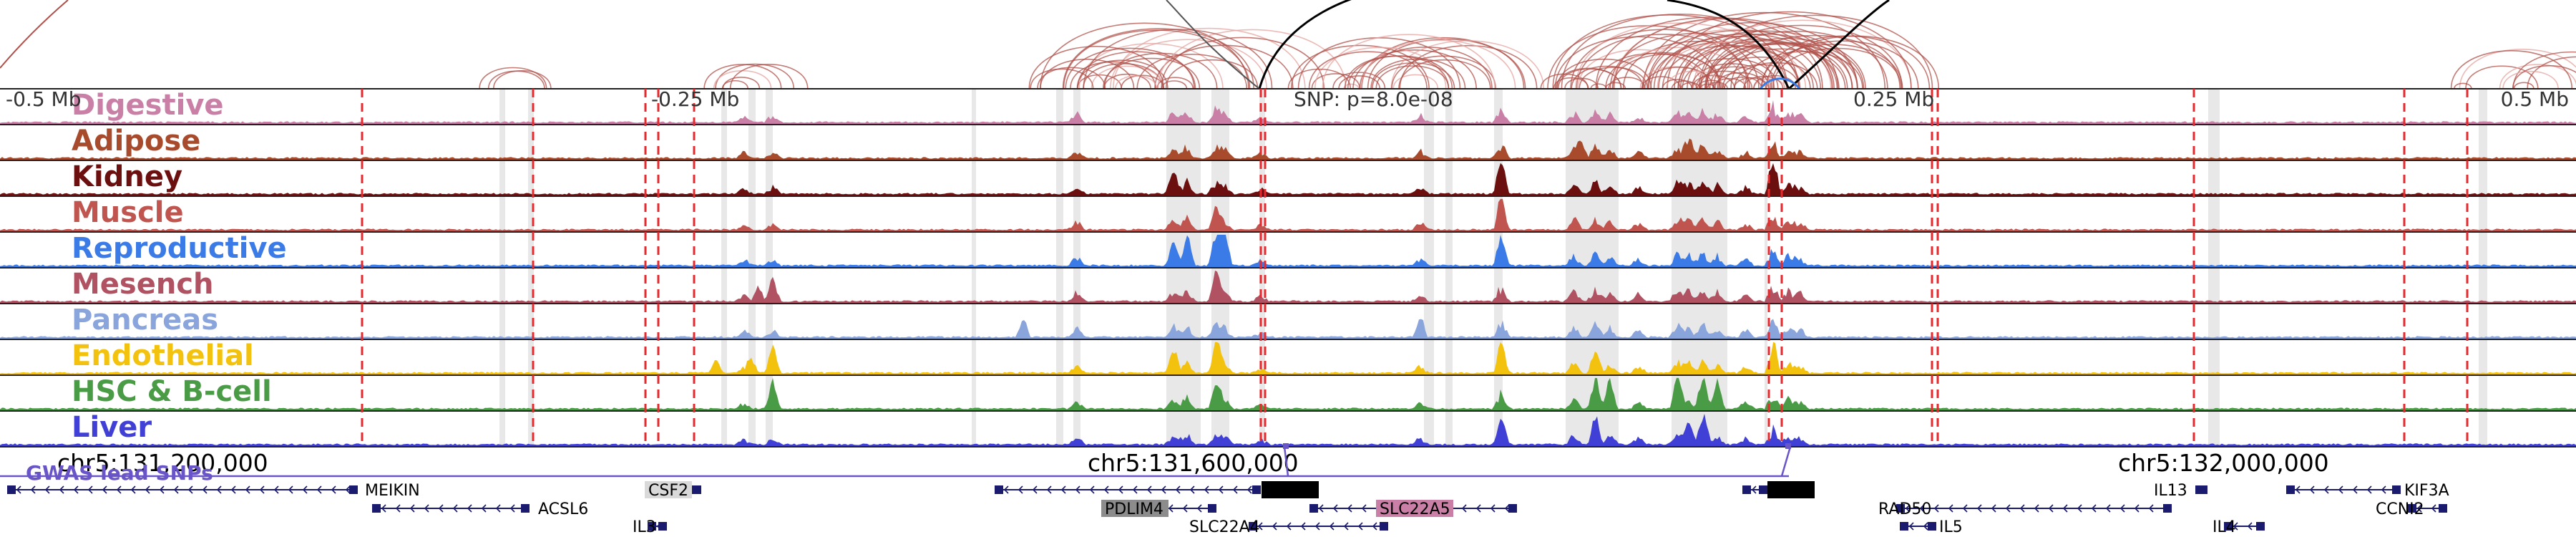 The height and width of the screenshot is (537, 2576). Describe the element at coordinates (563, 509) in the screenshot. I see `gene-label: ACSL6` at that location.